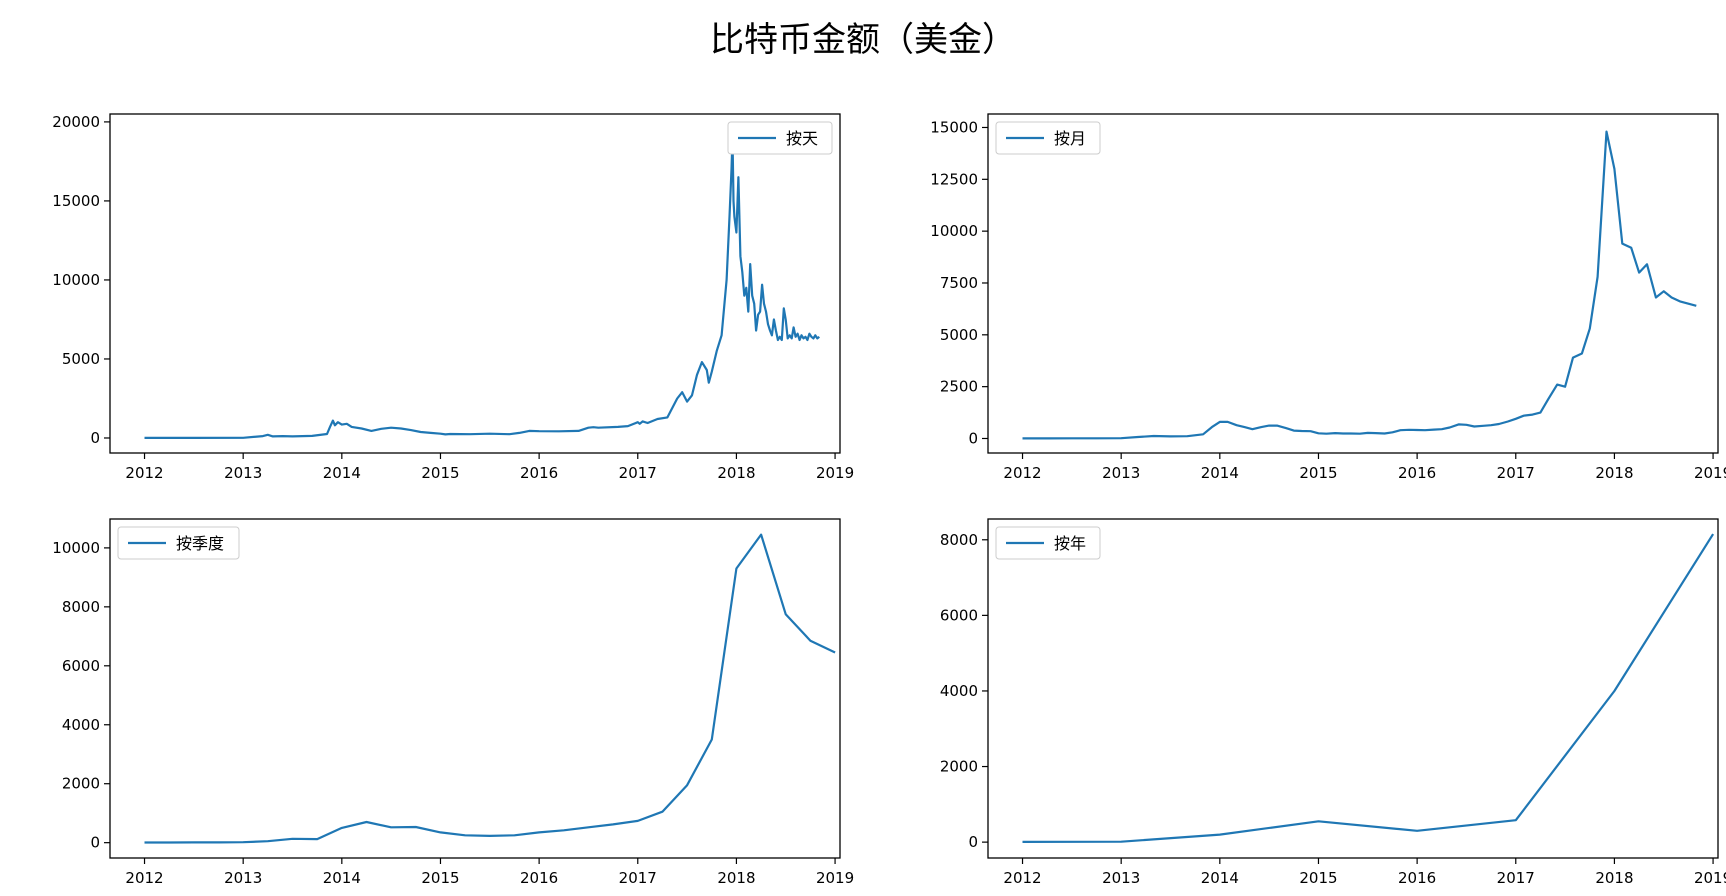  What do you see at coordinates (1070, 138) in the screenshot?
I see `monthly-legend-label: 按月` at bounding box center [1070, 138].